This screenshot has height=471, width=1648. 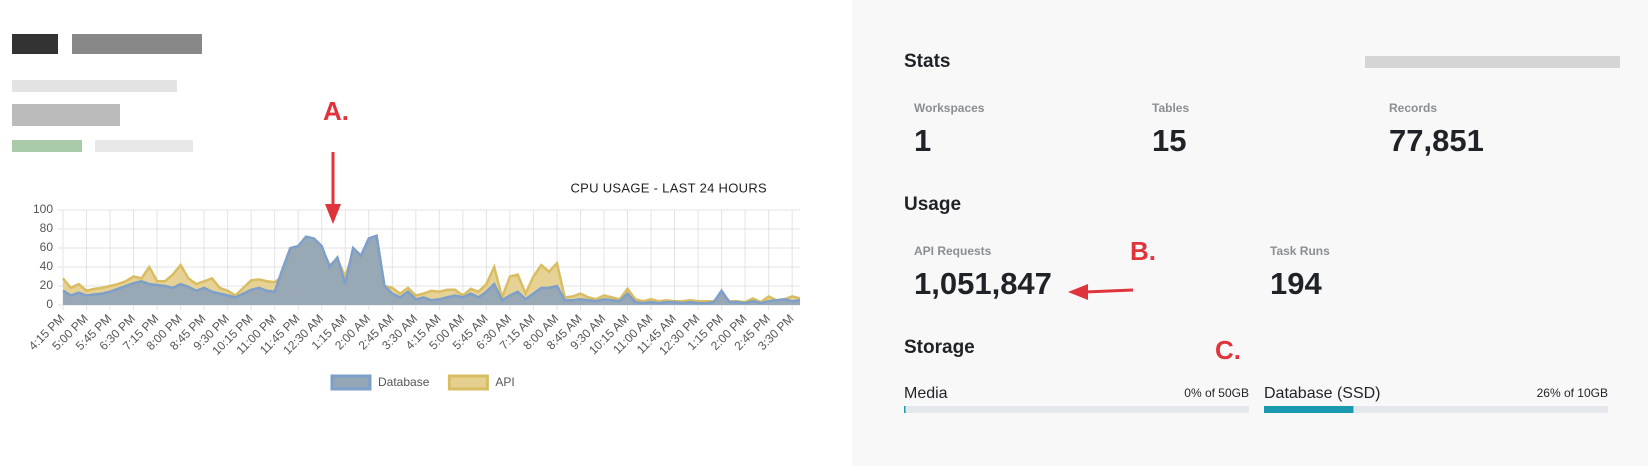 I want to click on stat-label: API Requests, so click(x=953, y=251).